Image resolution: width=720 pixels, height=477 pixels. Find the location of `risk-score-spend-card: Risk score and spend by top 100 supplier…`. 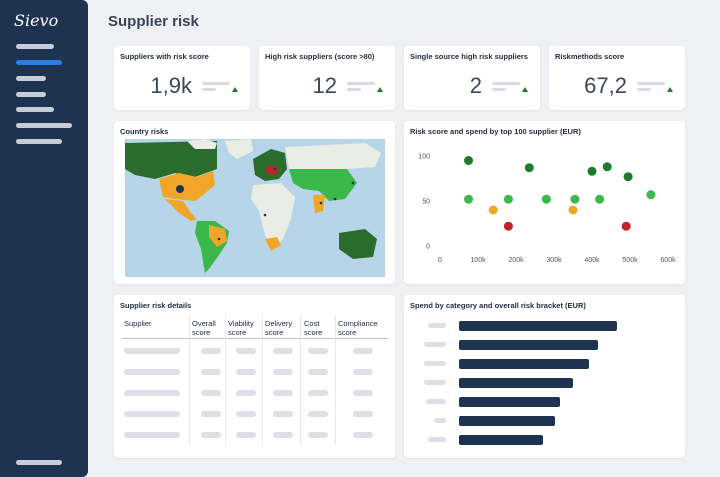

risk-score-spend-card: Risk score and spend by top 100 supplier… is located at coordinates (544, 202).